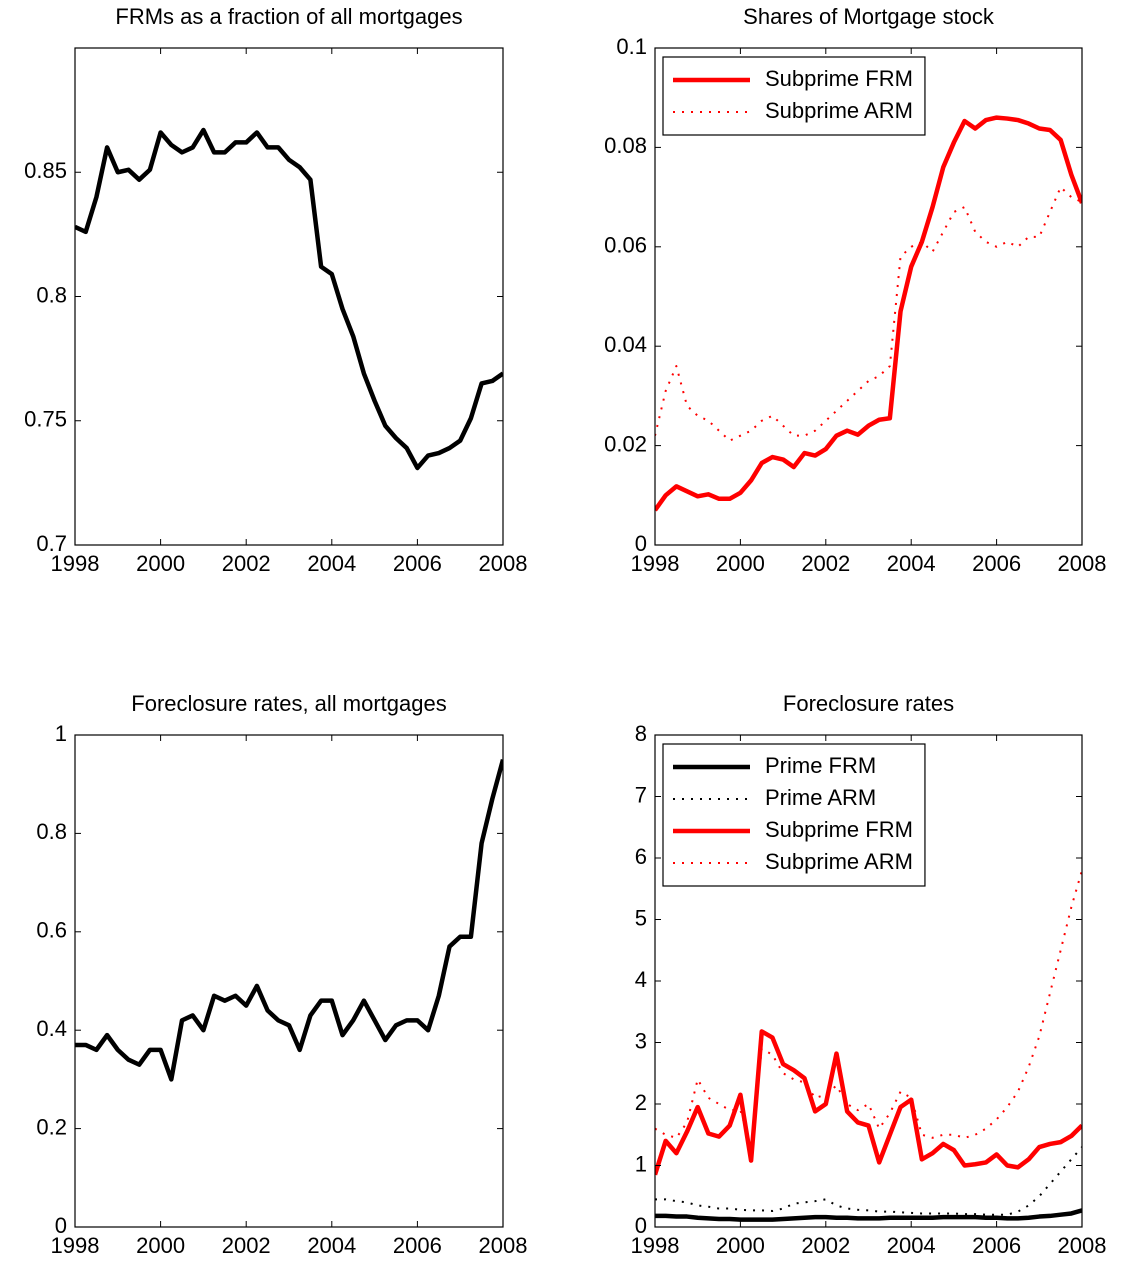  I want to click on legend-frame, so click(794, 96).